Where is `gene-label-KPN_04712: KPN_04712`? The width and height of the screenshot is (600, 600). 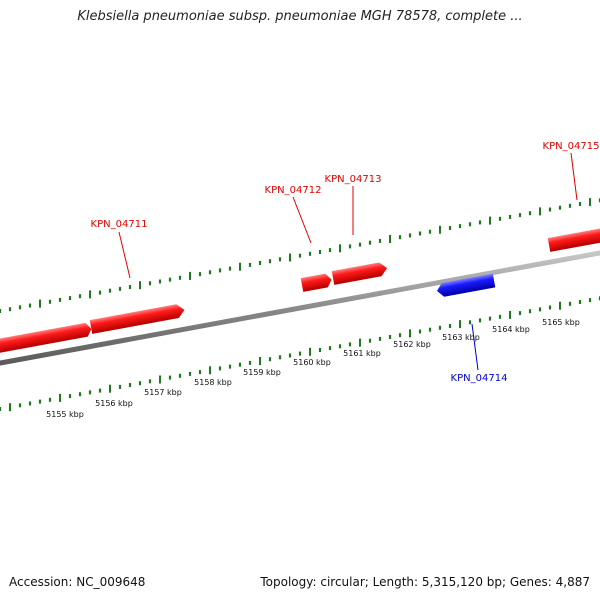 gene-label-KPN_04712: KPN_04712 is located at coordinates (293, 190).